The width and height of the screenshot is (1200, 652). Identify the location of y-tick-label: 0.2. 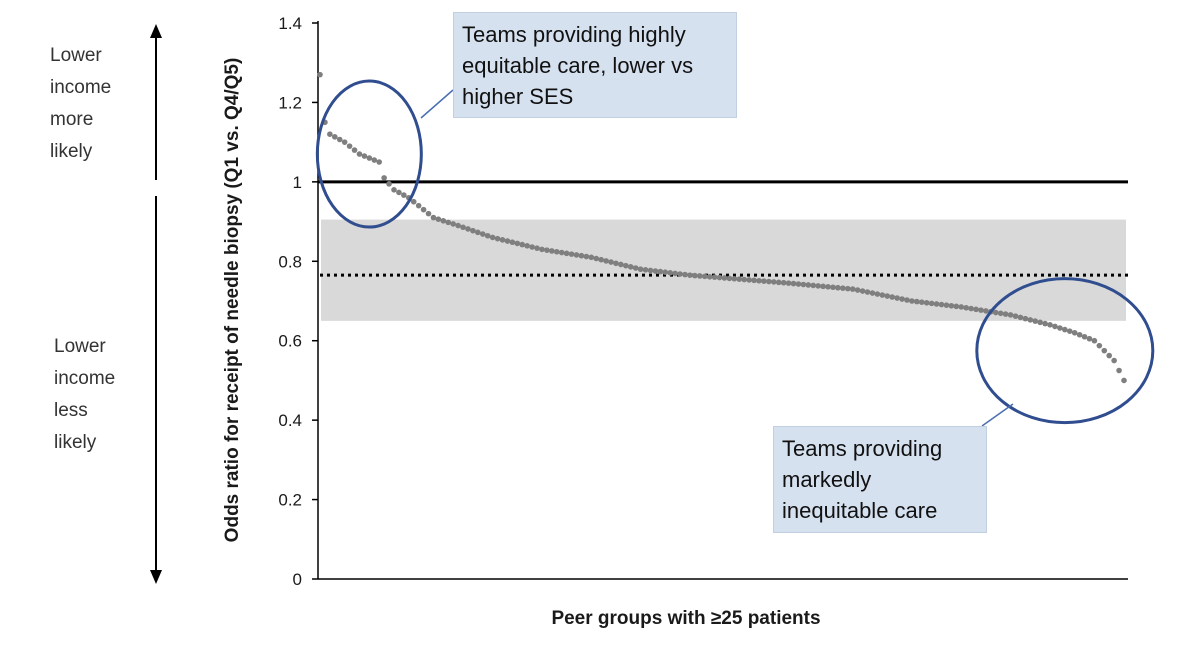
(290, 500).